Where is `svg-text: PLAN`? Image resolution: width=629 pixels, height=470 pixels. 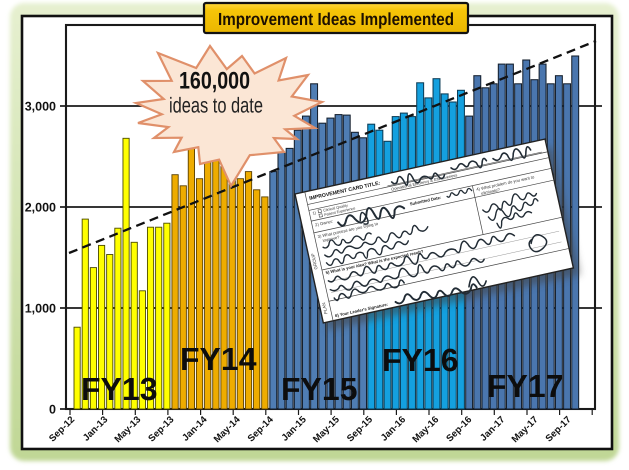 svg-text: PLAN is located at coordinates (324, 308).